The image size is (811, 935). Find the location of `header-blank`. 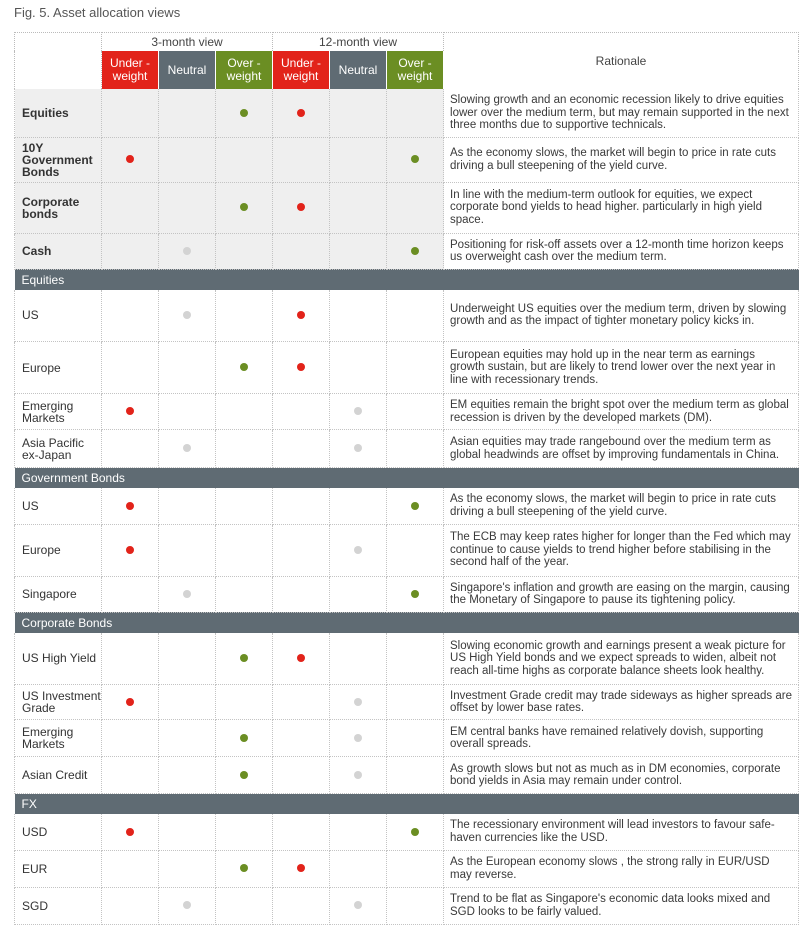

header-blank is located at coordinates (58, 41).